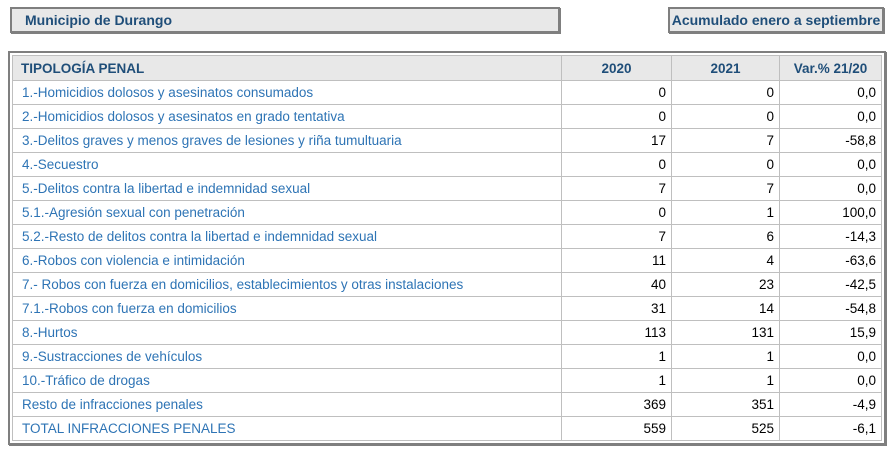 This screenshot has width=891, height=461. Describe the element at coordinates (287, 404) in the screenshot. I see `row-label: Resto de infracciones penales` at that location.